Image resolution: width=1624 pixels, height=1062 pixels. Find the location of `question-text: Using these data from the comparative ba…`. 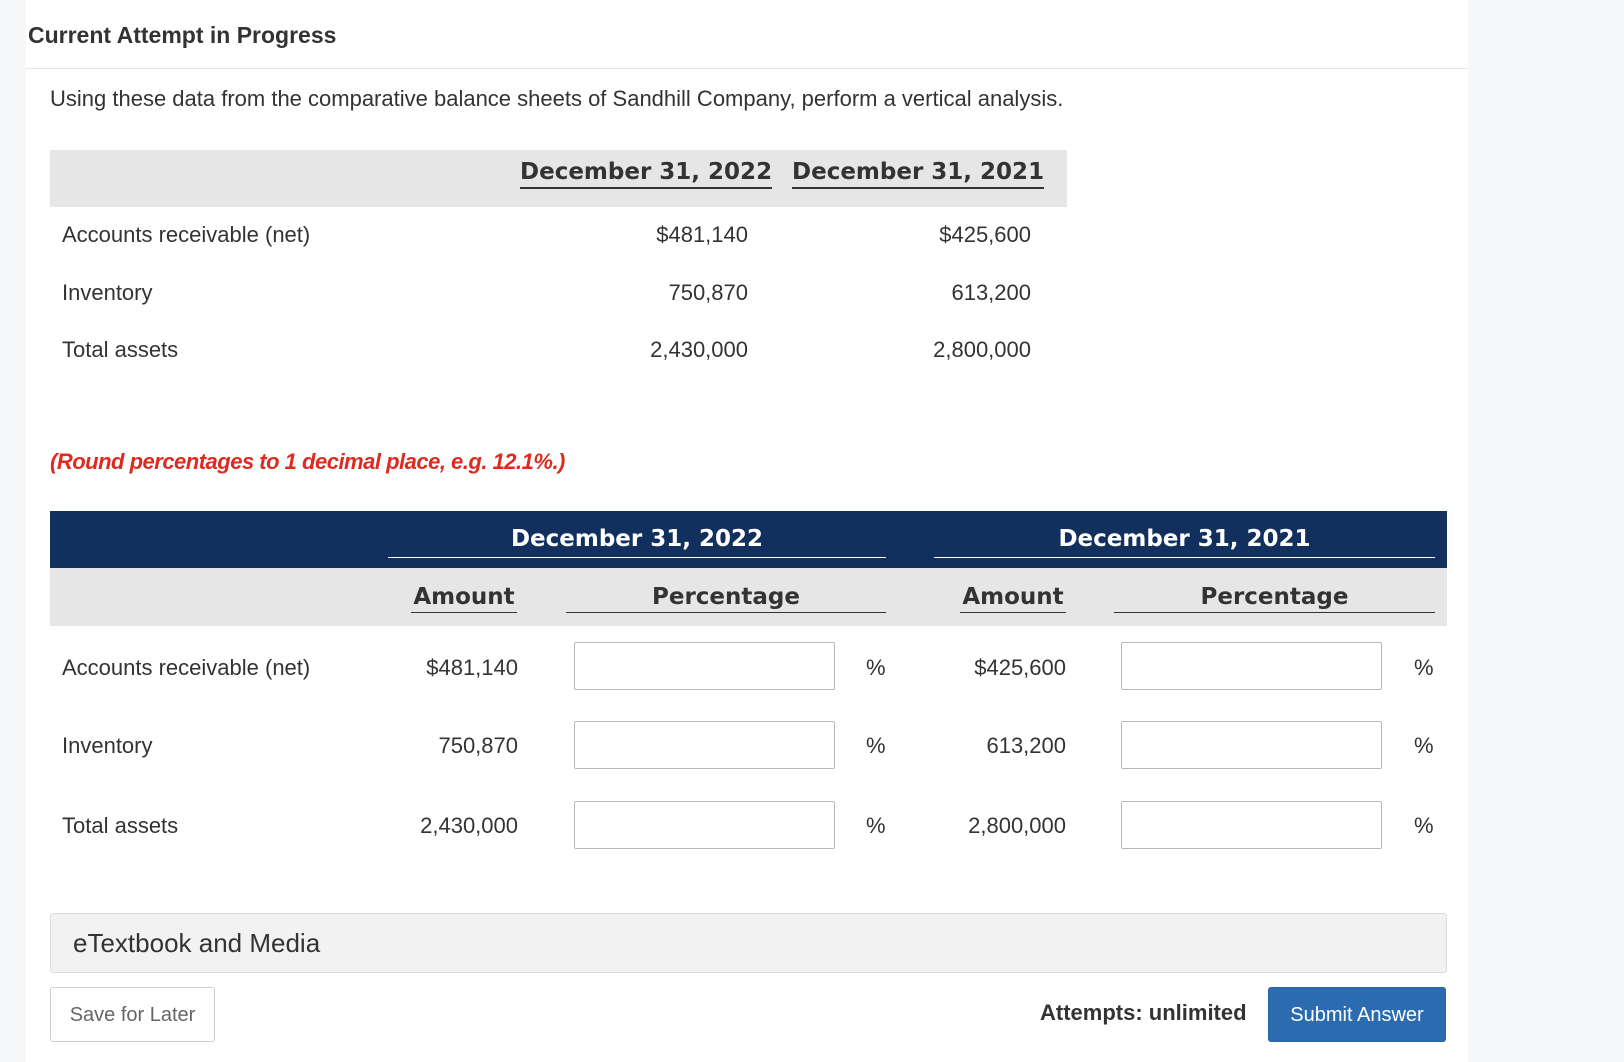

question-text: Using these data from the comparative ba… is located at coordinates (557, 98).